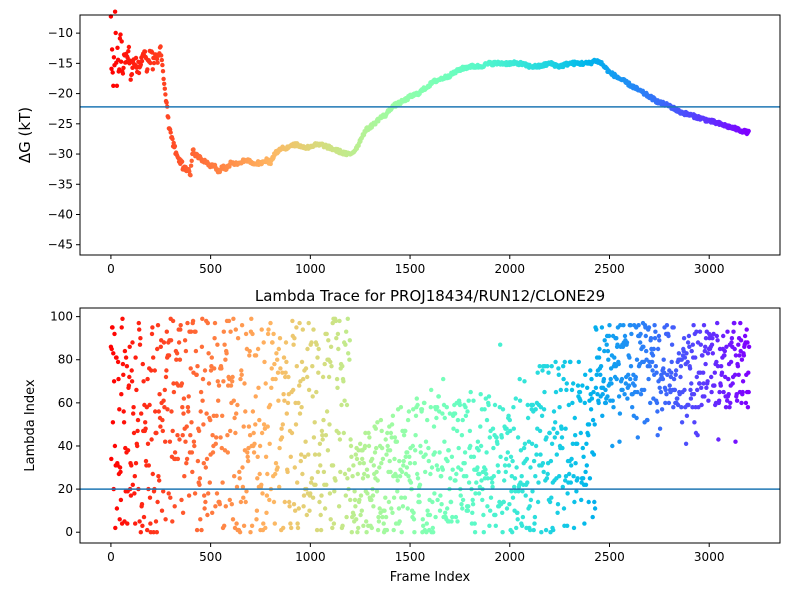  I want to click on x-tick-label: 2000, so click(509, 557).